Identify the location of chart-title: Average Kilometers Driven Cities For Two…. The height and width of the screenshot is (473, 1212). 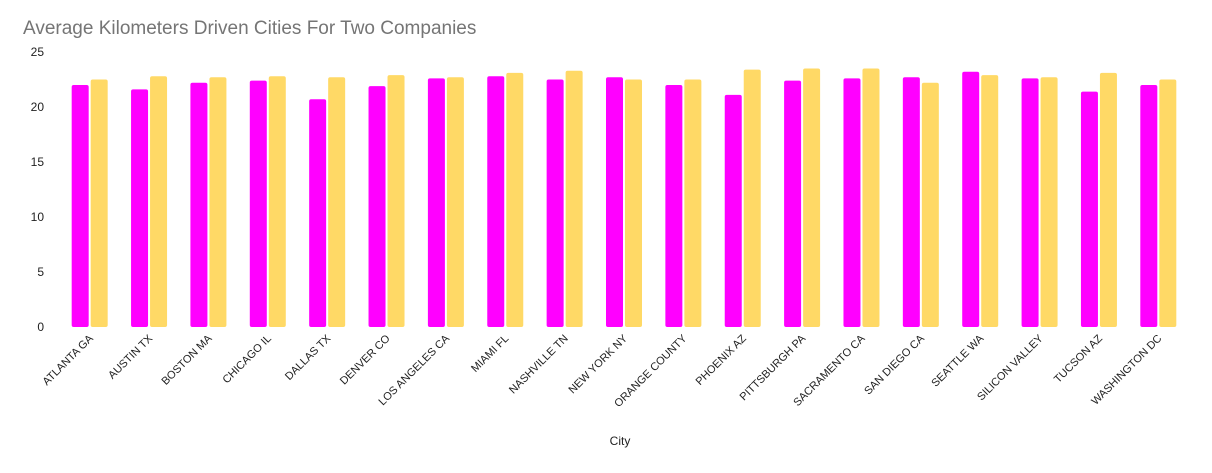
(250, 28).